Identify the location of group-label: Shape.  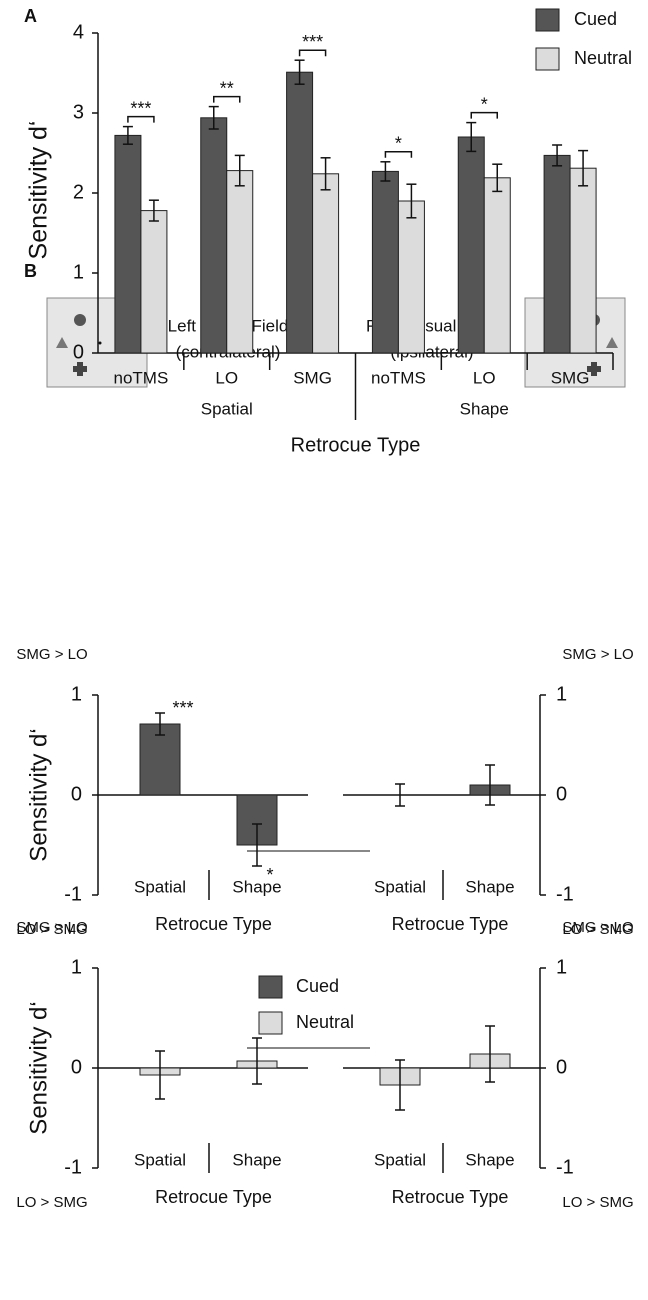
(484, 408).